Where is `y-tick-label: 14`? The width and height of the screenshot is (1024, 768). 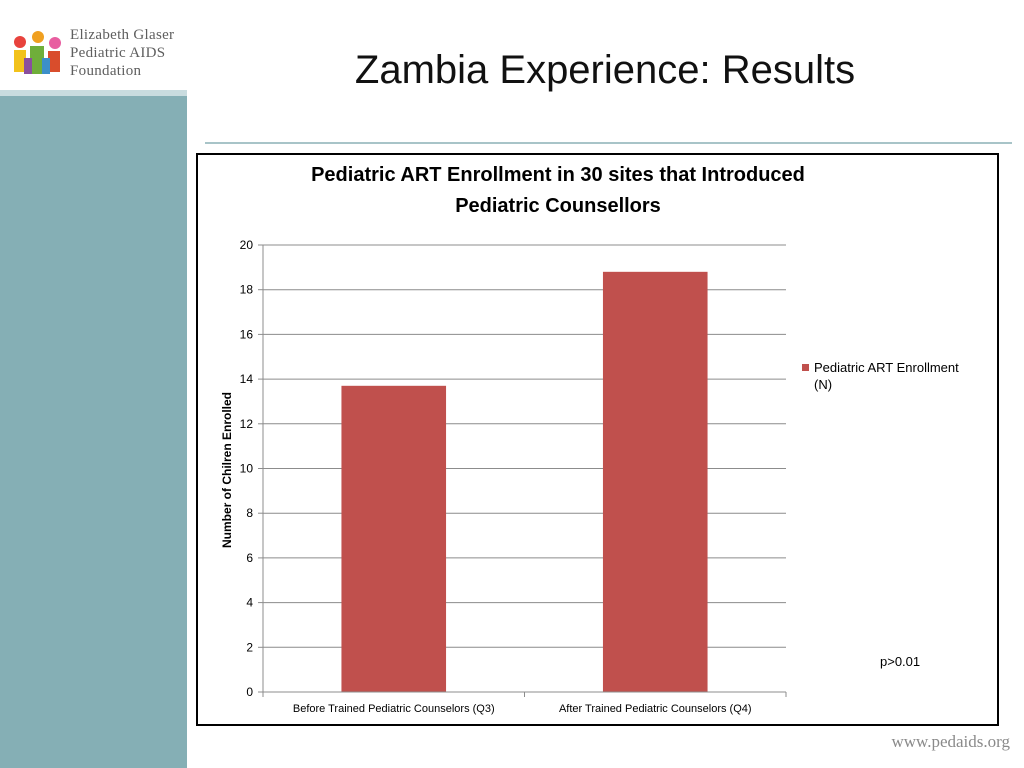
y-tick-label: 14 is located at coordinates (247, 379).